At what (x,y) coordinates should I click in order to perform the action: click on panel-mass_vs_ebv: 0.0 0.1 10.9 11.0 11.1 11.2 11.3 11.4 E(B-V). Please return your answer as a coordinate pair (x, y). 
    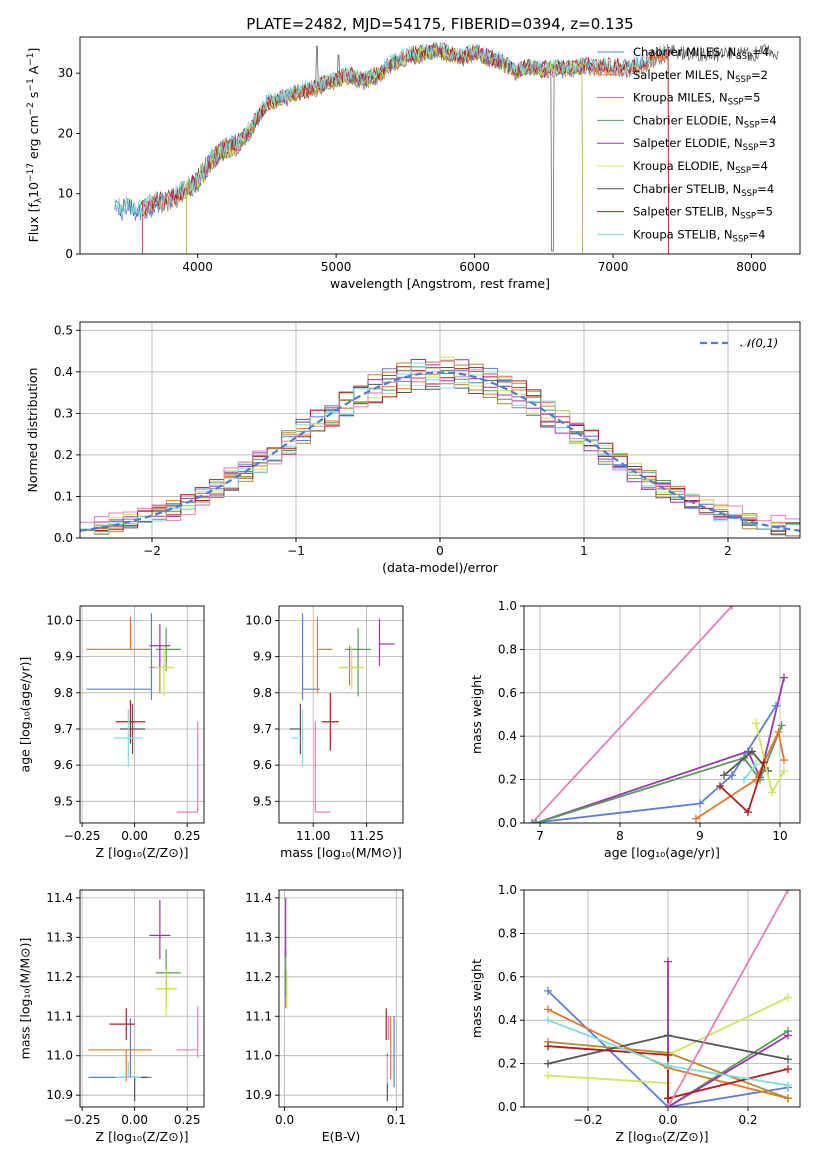
    Looking at the image, I should click on (325, 1016).